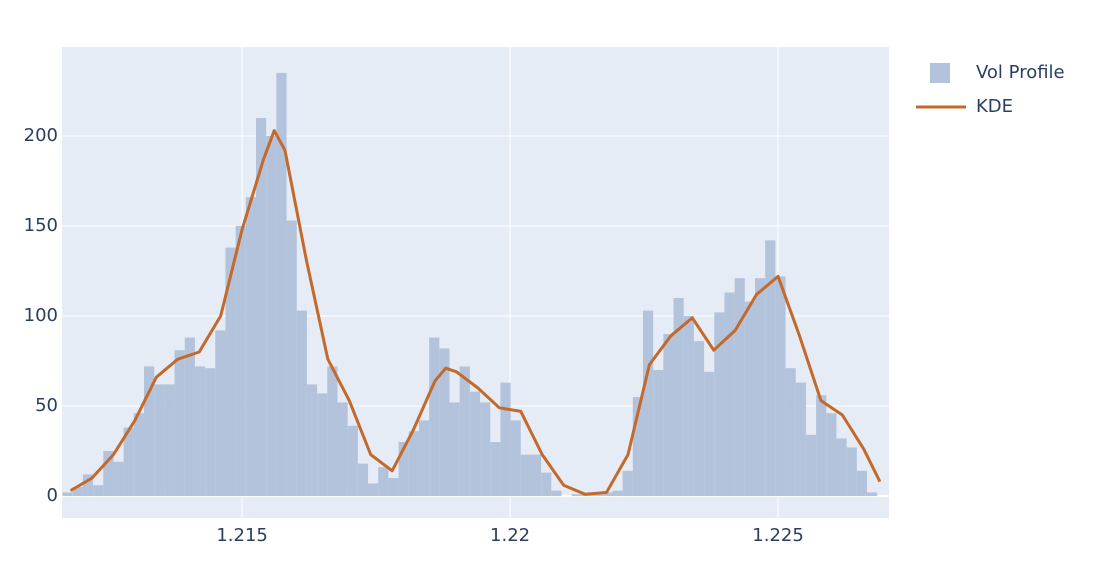 This screenshot has height=588, width=1104. Describe the element at coordinates (510, 535) in the screenshot. I see `x-tick-label: 1.22` at that location.